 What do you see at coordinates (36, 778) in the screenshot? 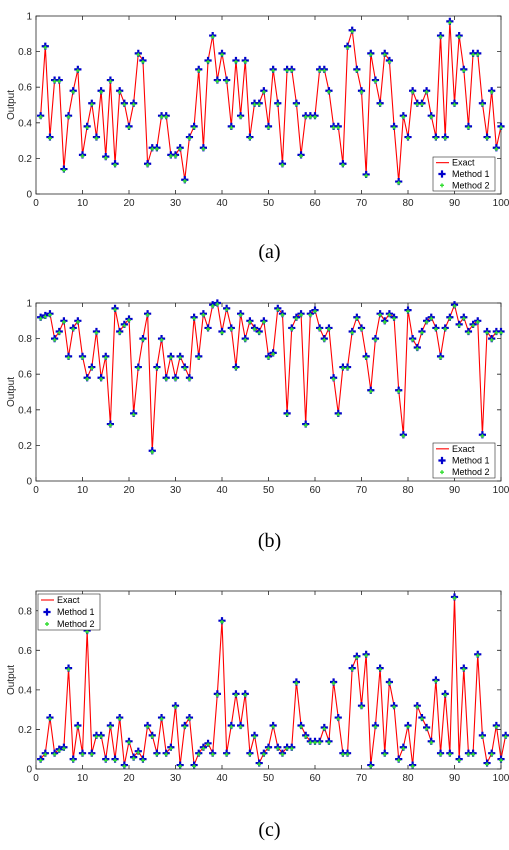
I see `x-tick-label: 0` at bounding box center [36, 778].